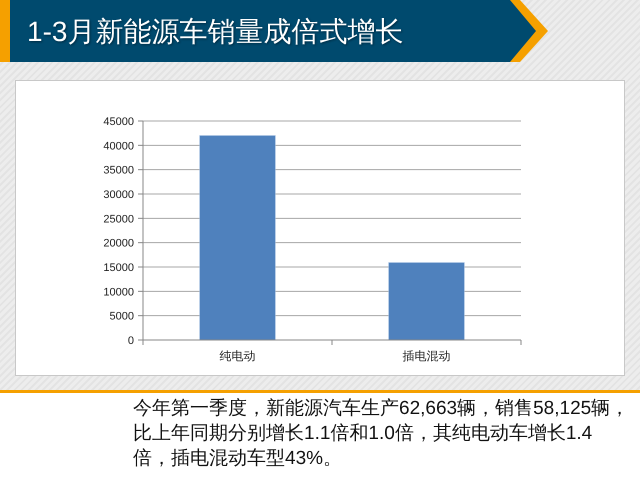 The width and height of the screenshot is (640, 480). Describe the element at coordinates (238, 356) in the screenshot. I see `x-tick-label: 纯电动` at that location.